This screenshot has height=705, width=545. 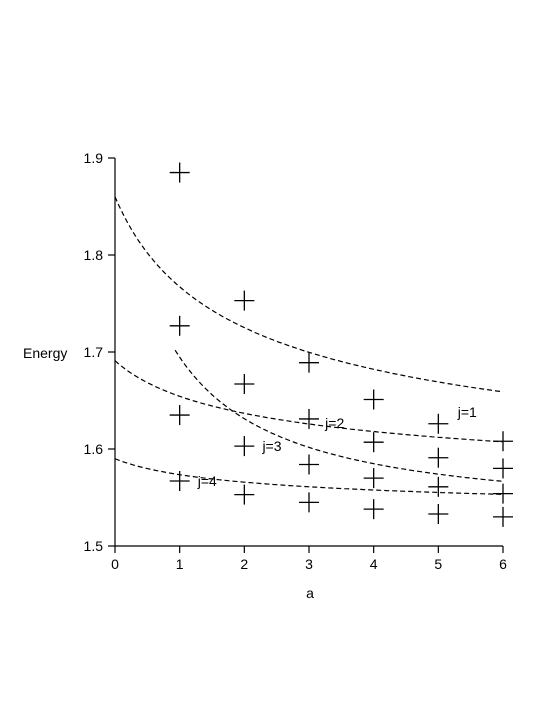 What do you see at coordinates (94, 546) in the screenshot?
I see `y-tick-label: 1.5` at bounding box center [94, 546].